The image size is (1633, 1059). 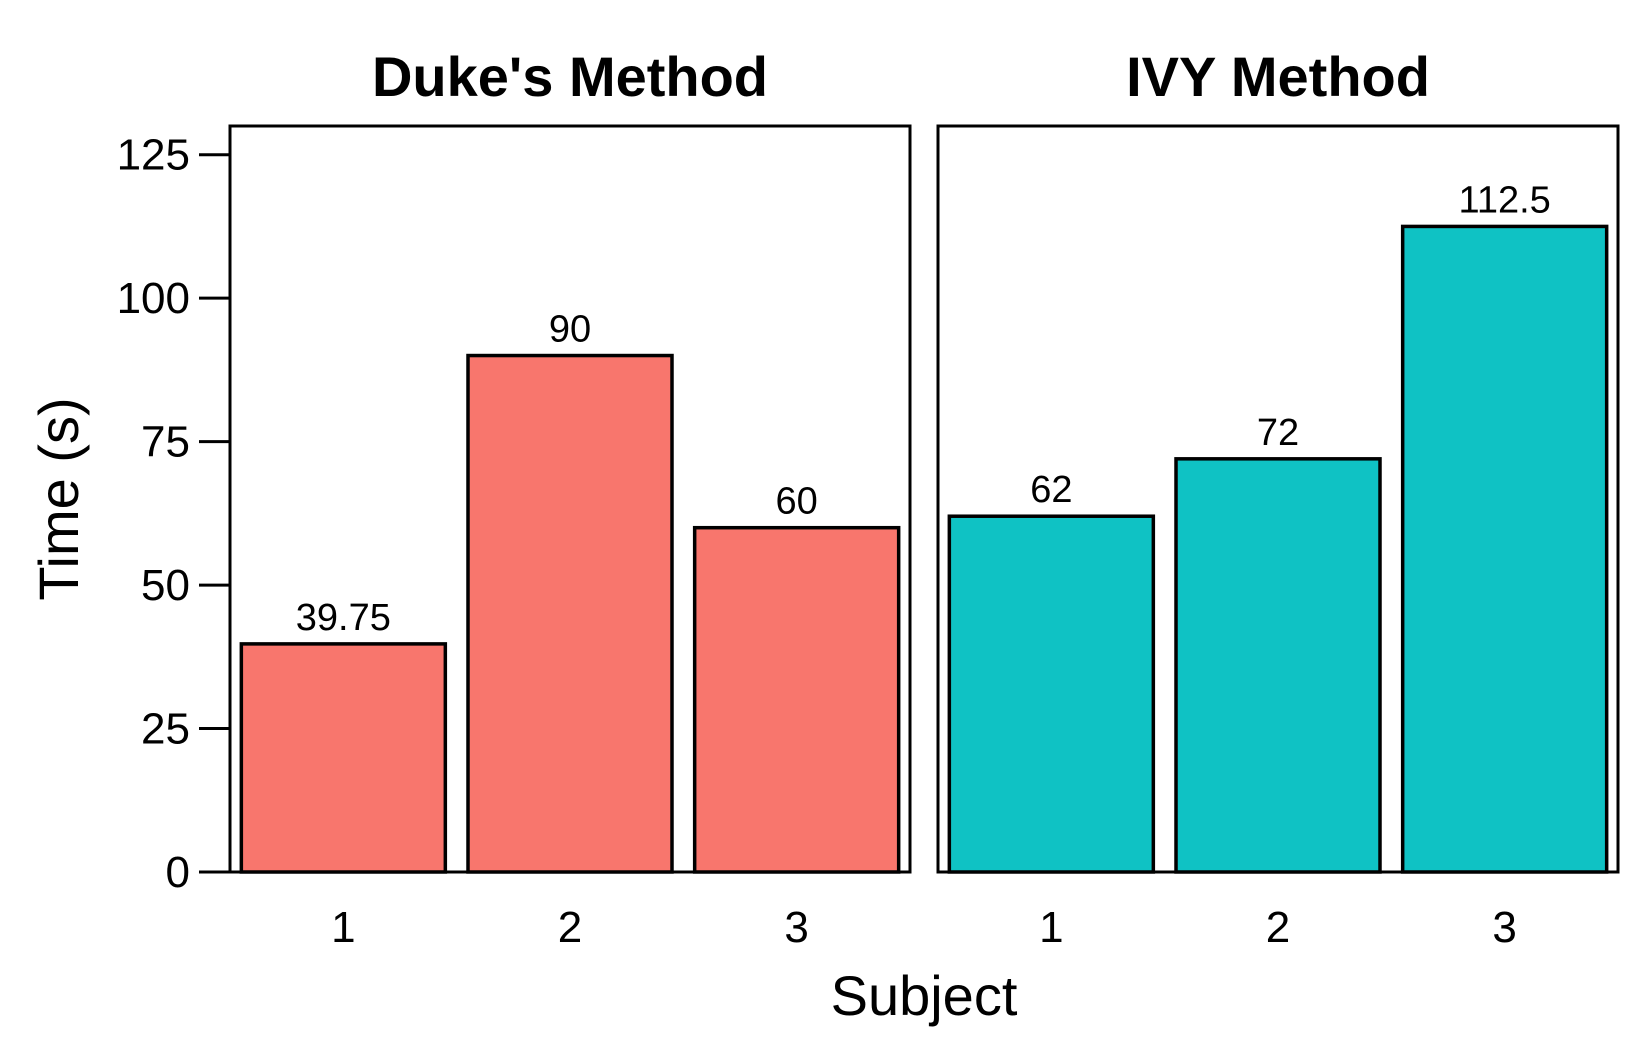 I want to click on y-axis: 0 25 50 75 100 125, so click(x=173, y=514).